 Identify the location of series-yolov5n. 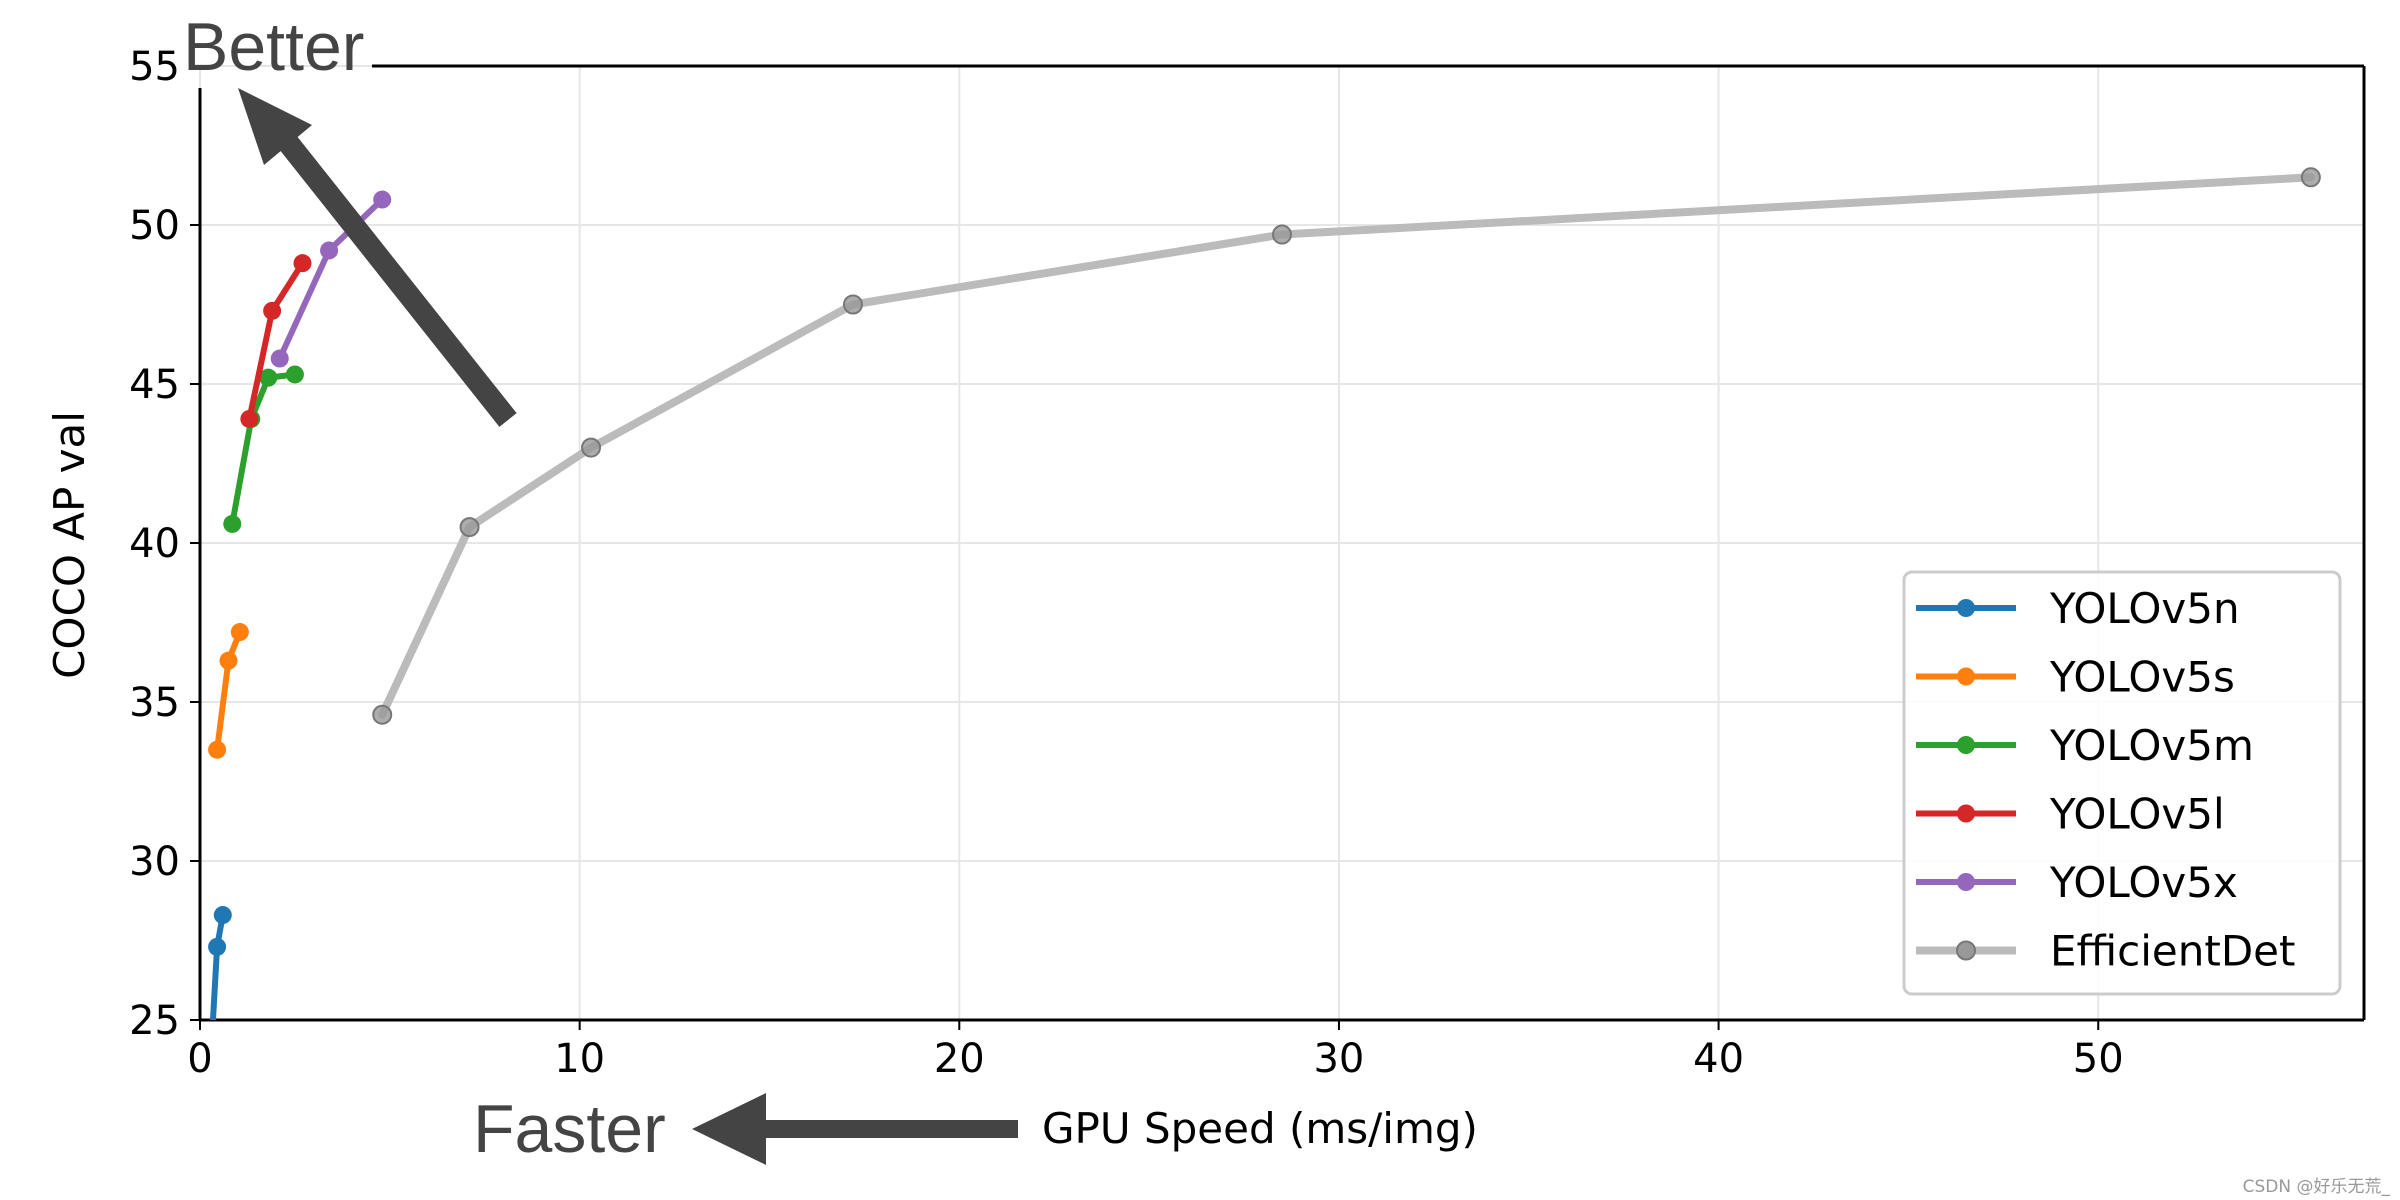
(215, 1015).